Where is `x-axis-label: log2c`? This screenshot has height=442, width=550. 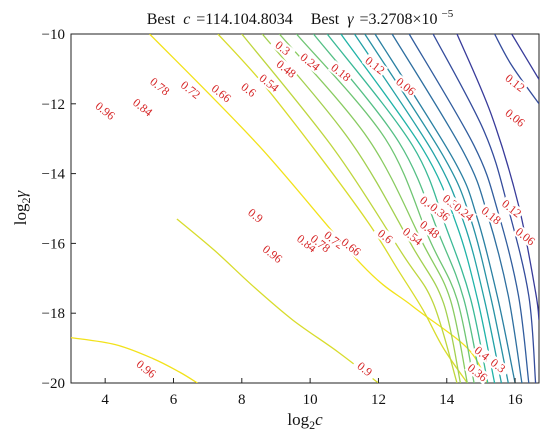 x-axis-label: log2c is located at coordinates (305, 421).